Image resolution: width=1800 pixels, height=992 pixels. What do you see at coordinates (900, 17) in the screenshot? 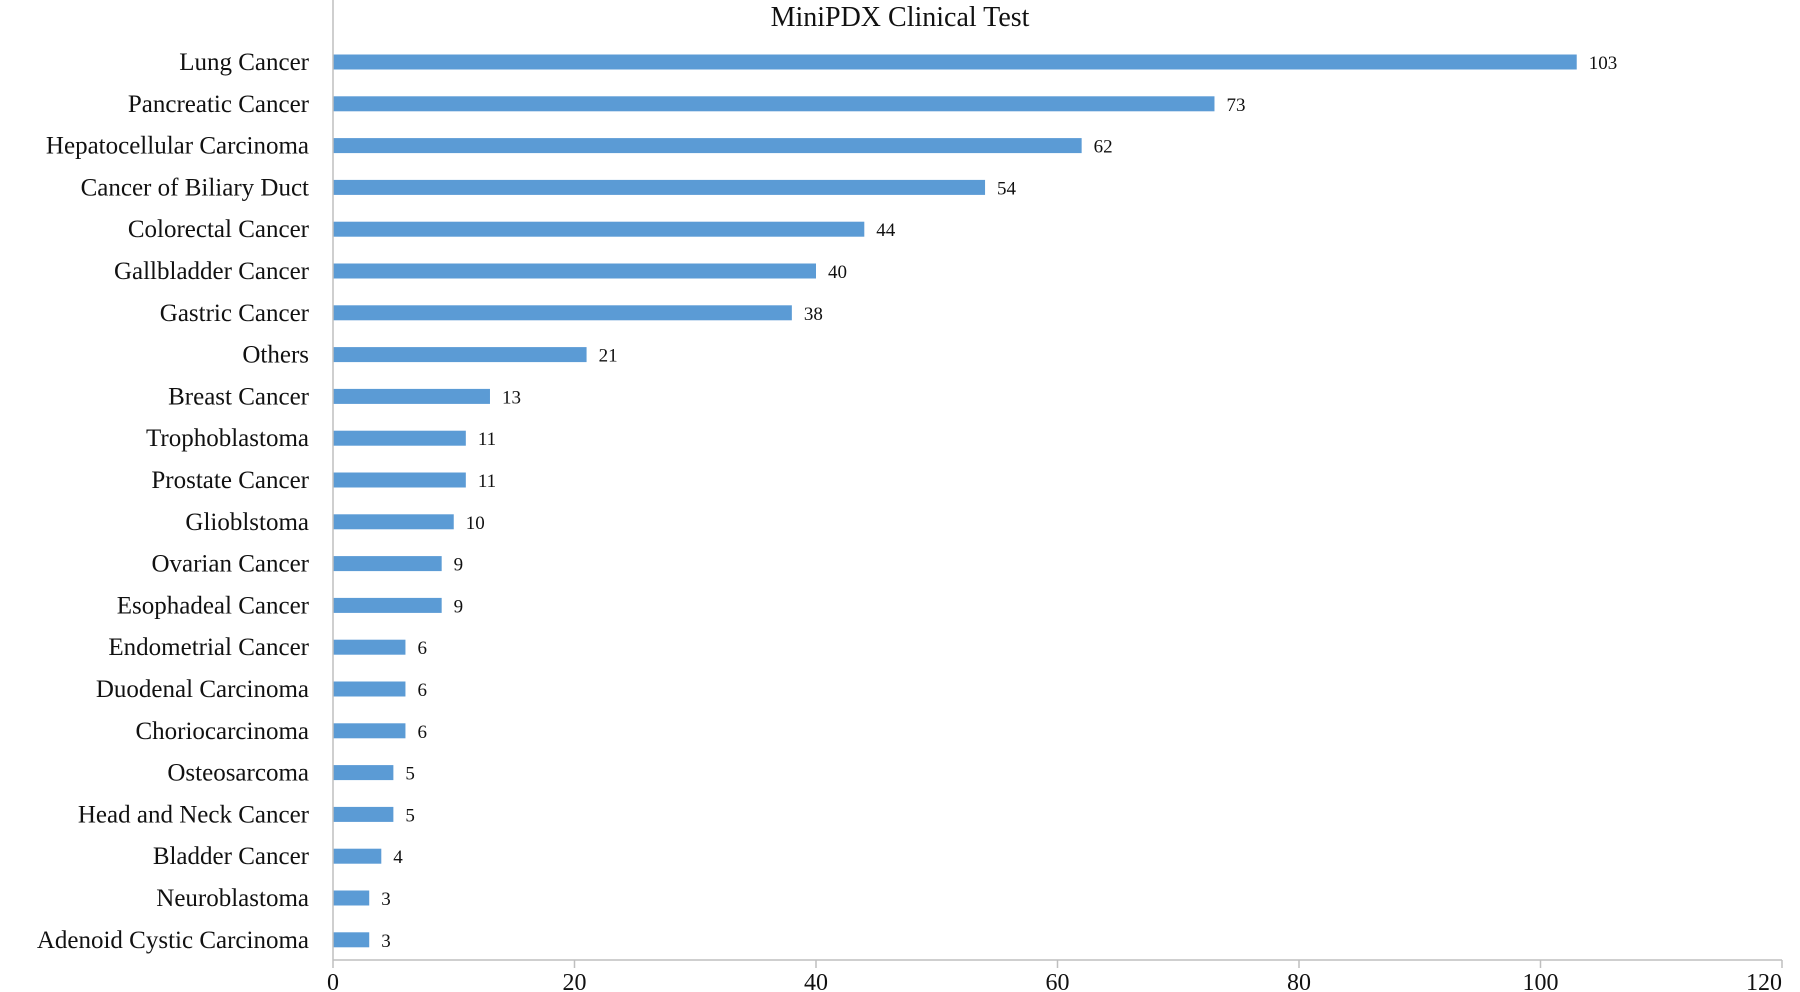
I see `chart-title: MiniPDX Clinical Test` at bounding box center [900, 17].